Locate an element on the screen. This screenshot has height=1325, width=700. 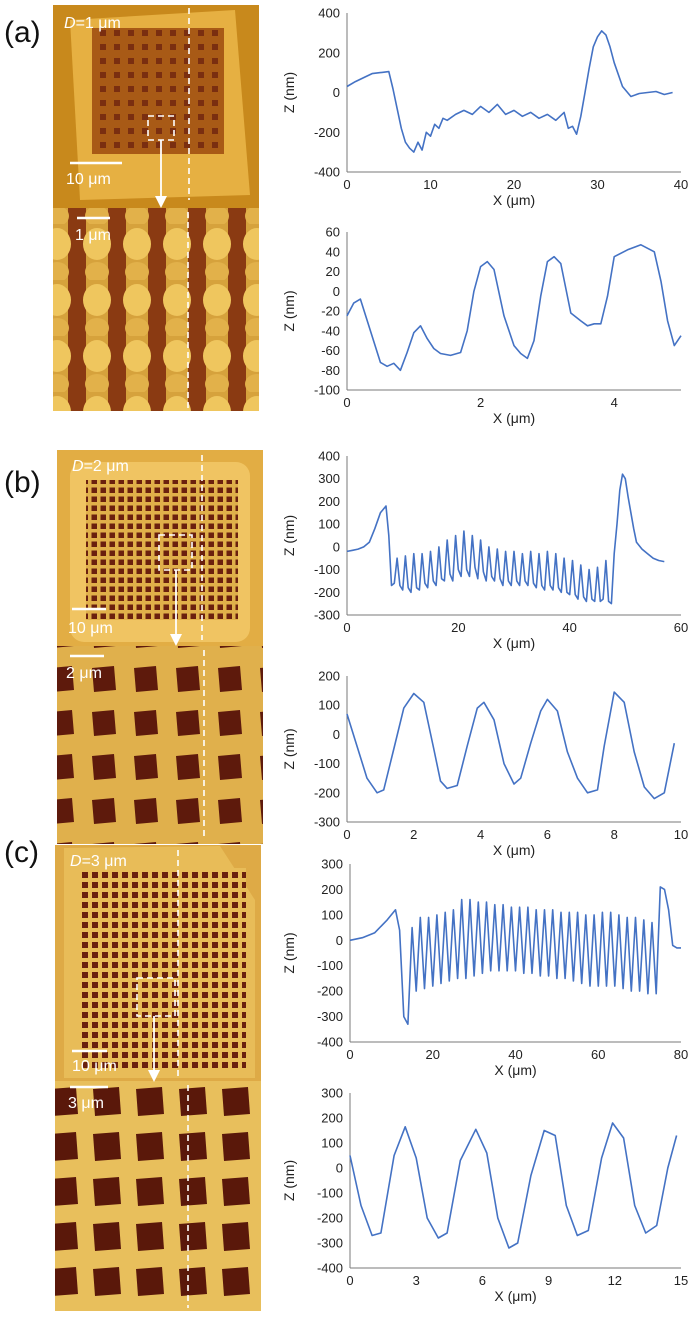
zoom-arrow-b is located at coordinates (176, 608).